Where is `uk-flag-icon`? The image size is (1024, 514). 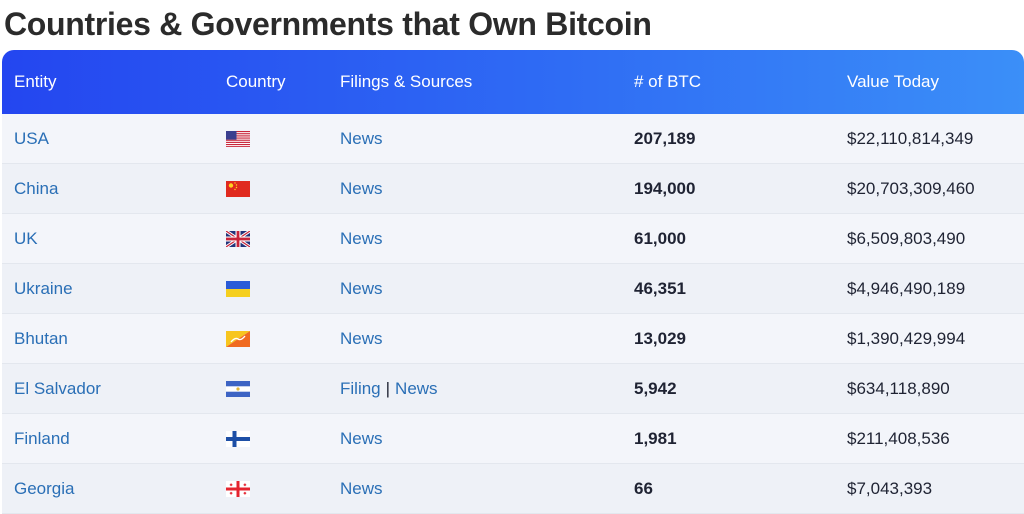
uk-flag-icon is located at coordinates (238, 239).